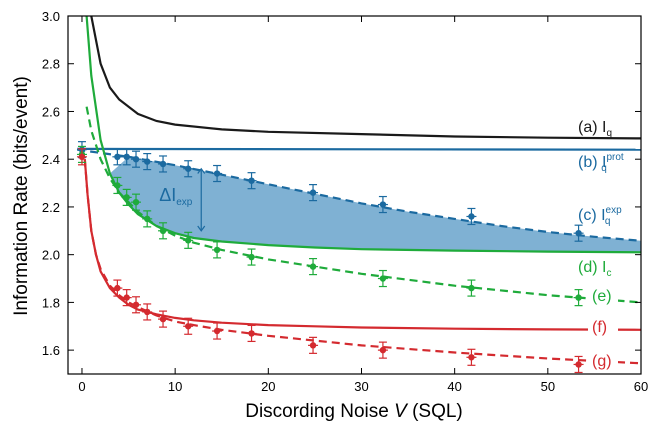 The height and width of the screenshot is (428, 648). What do you see at coordinates (354, 411) in the screenshot?
I see `x-axis-title: Discording Noise V (SQL)` at bounding box center [354, 411].